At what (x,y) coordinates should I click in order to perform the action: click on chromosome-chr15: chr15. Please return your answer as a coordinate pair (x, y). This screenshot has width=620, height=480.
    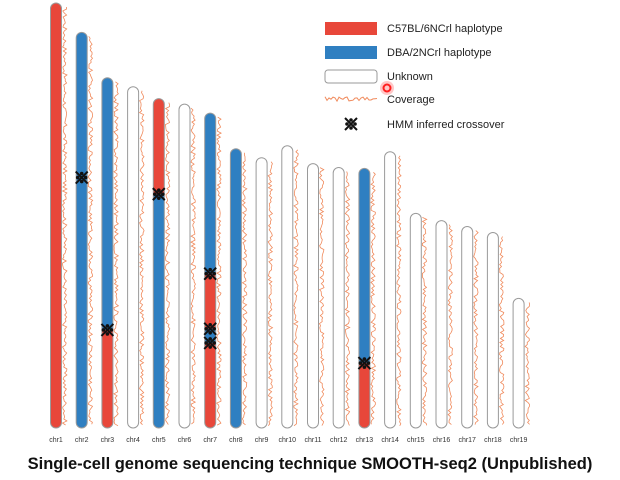
    Looking at the image, I should click on (417, 328).